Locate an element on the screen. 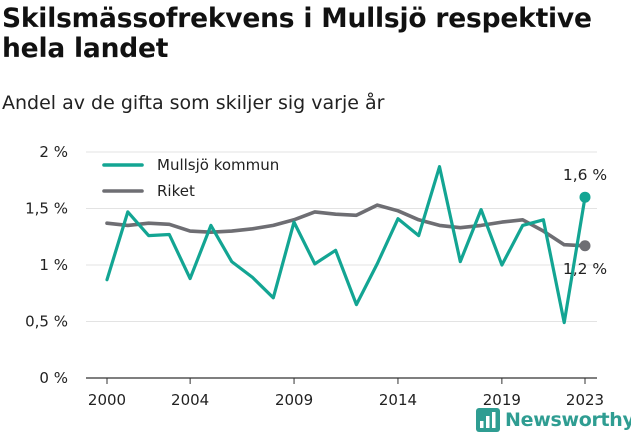  y-tick-label: 0,5 % is located at coordinates (46, 322).